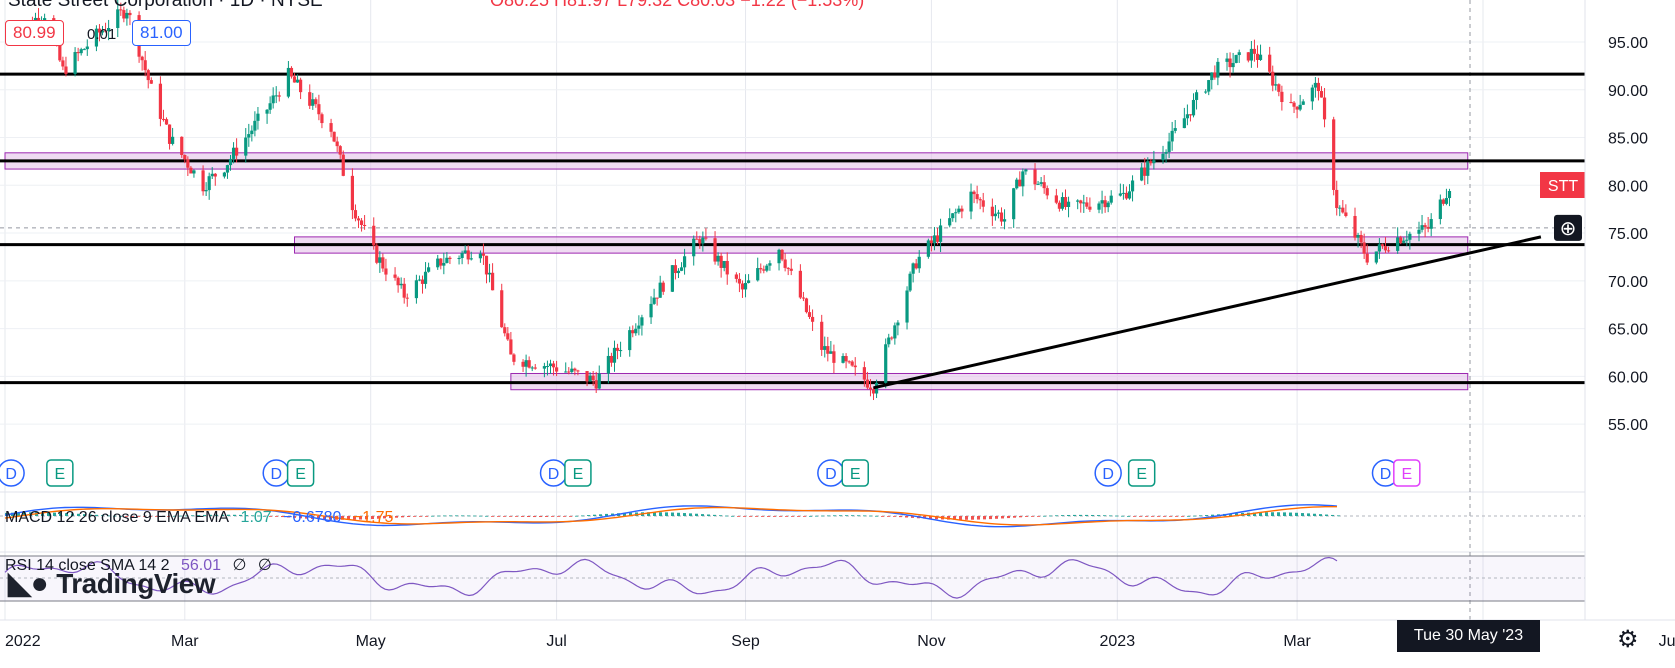  What do you see at coordinates (745, 641) in the screenshot?
I see `time-tick-label: Sep` at bounding box center [745, 641].